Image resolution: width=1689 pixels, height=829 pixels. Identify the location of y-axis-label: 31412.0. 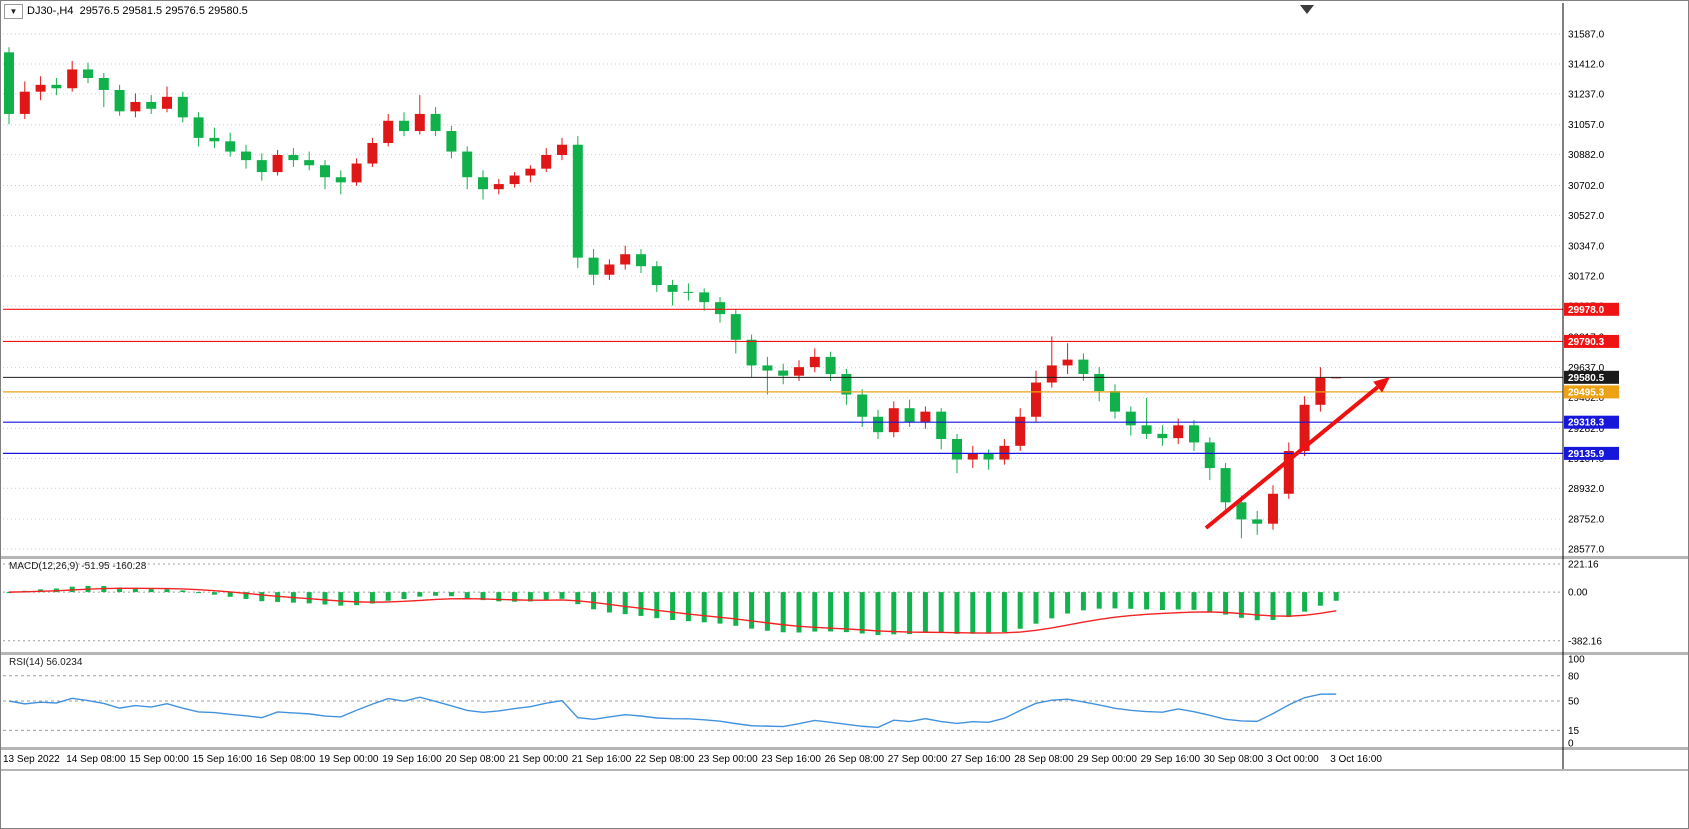
(1586, 64).